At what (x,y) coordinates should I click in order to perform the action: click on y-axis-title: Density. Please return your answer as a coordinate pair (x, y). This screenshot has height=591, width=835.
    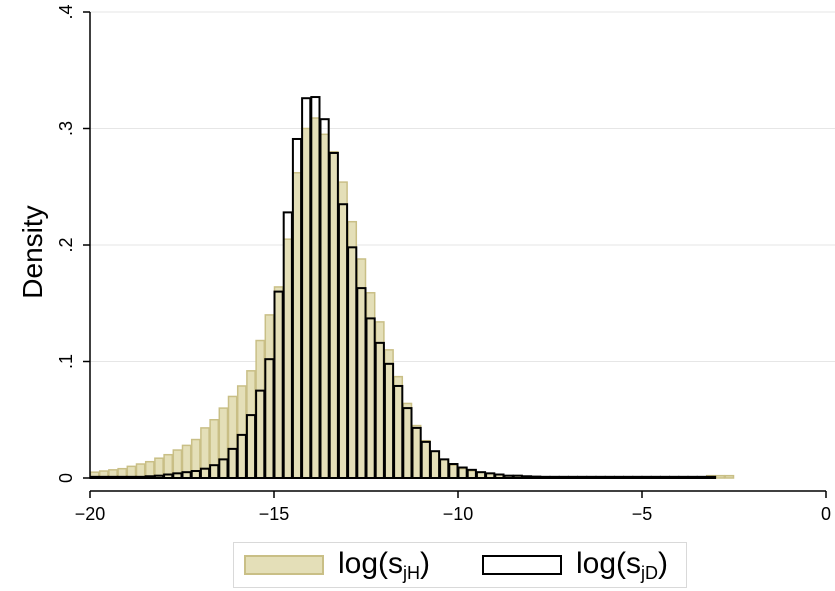
    Looking at the image, I should click on (32, 251).